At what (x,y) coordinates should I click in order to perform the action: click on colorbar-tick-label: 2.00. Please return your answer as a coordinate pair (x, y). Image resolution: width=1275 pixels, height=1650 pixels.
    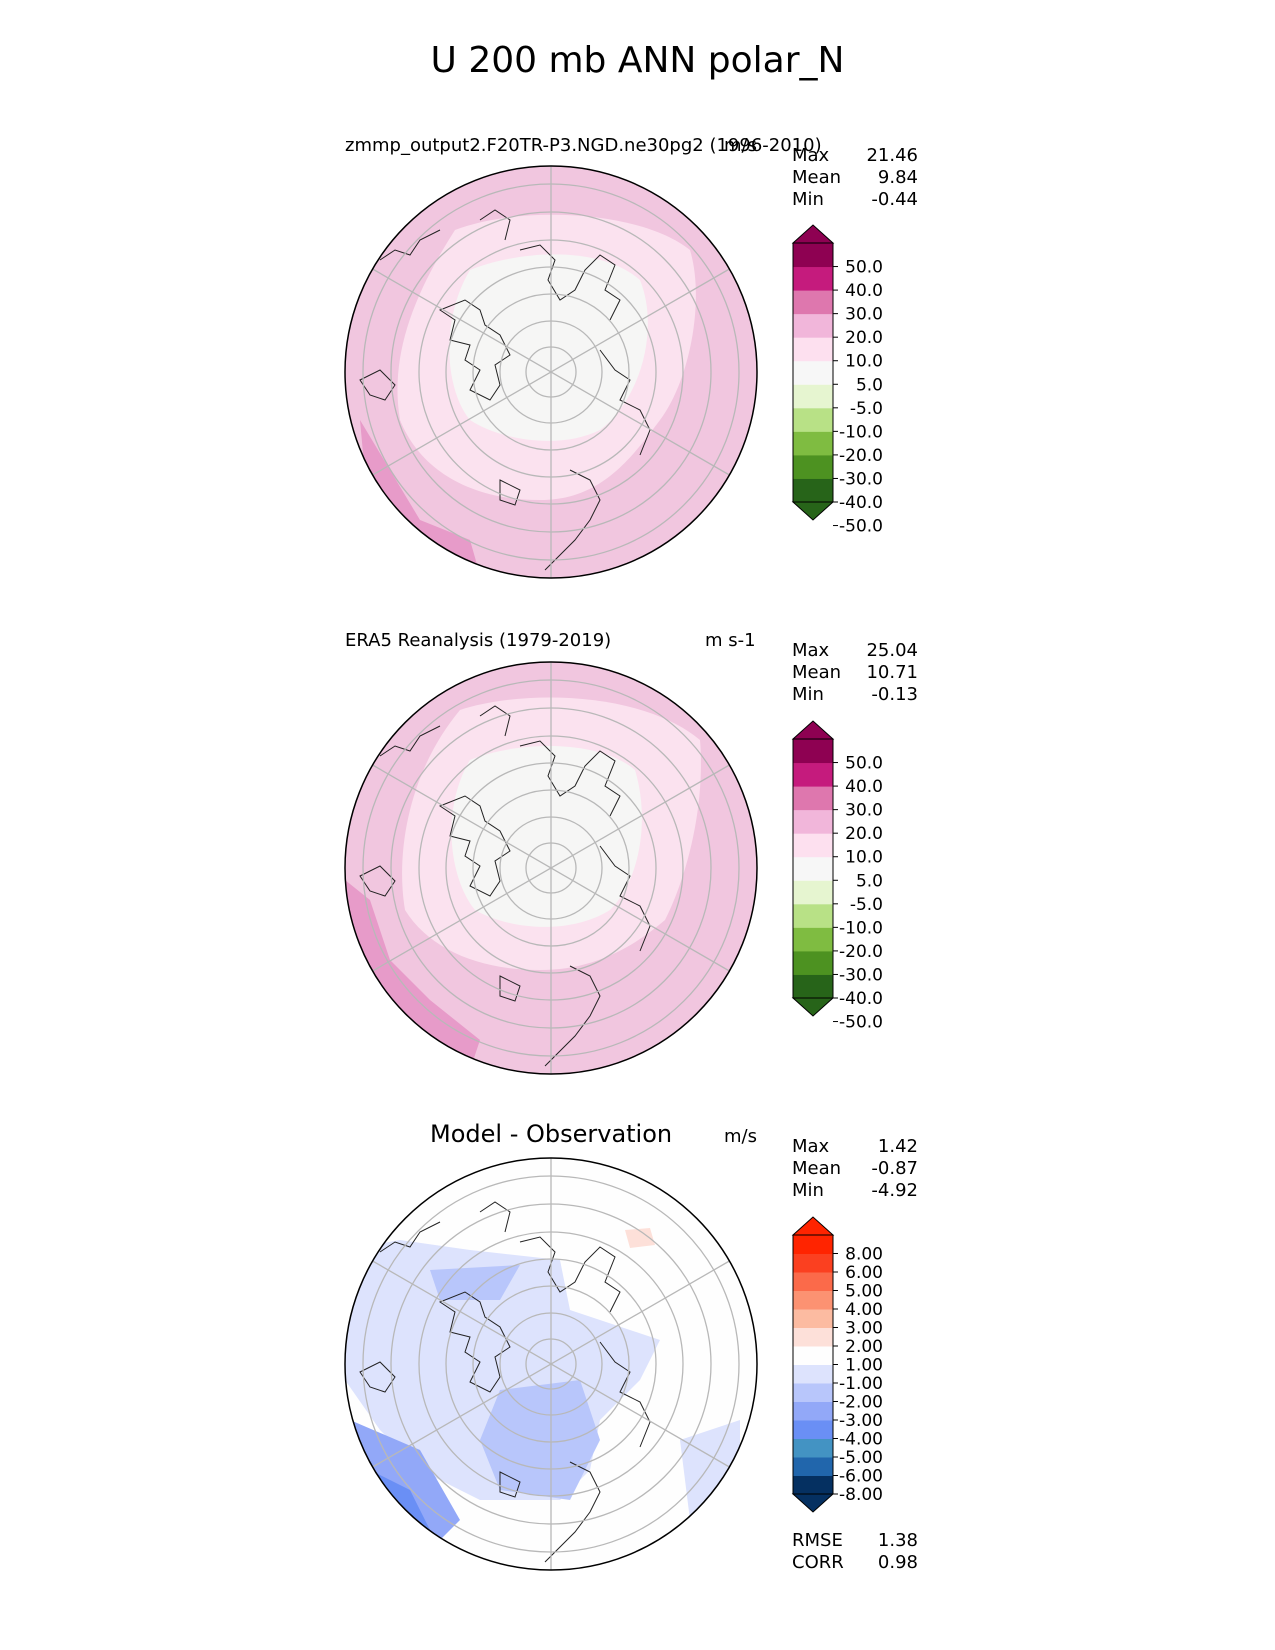
    Looking at the image, I should click on (864, 1347).